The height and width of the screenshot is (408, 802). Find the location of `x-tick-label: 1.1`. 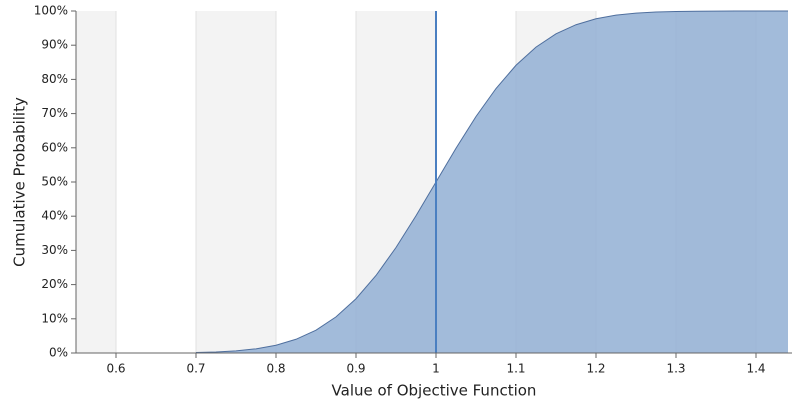

x-tick-label: 1.1 is located at coordinates (515, 369).